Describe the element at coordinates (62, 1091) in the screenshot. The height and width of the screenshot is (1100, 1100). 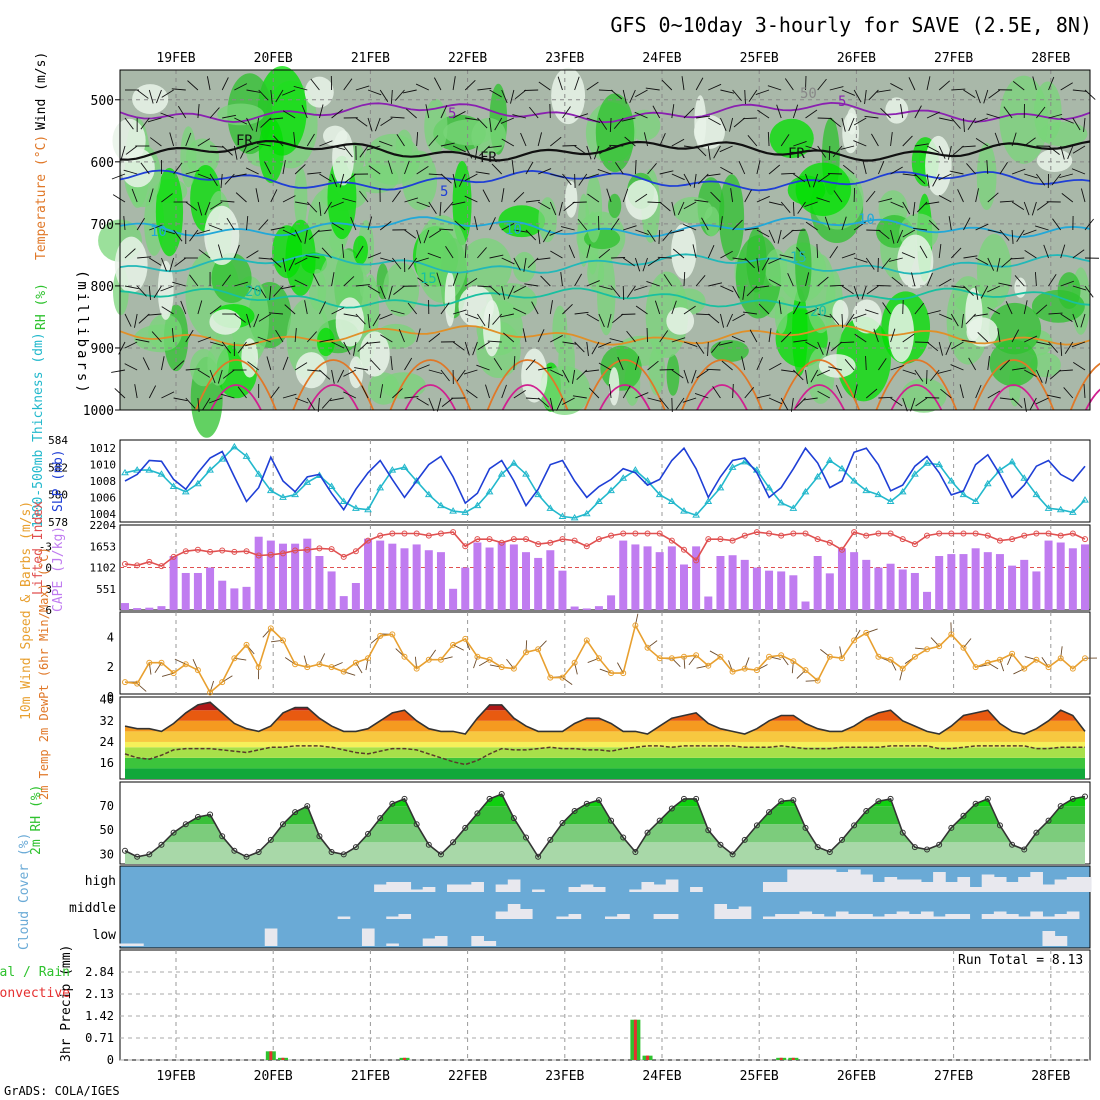
I see `credit-text: GrADS: COLA/IGES` at that location.